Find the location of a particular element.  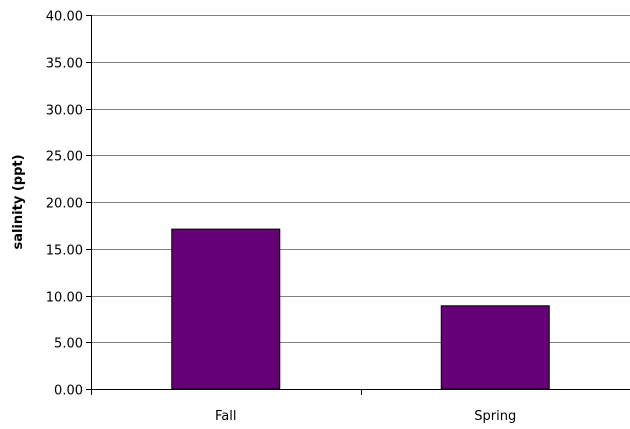

y-tick-label: 25.00 is located at coordinates (64, 157).